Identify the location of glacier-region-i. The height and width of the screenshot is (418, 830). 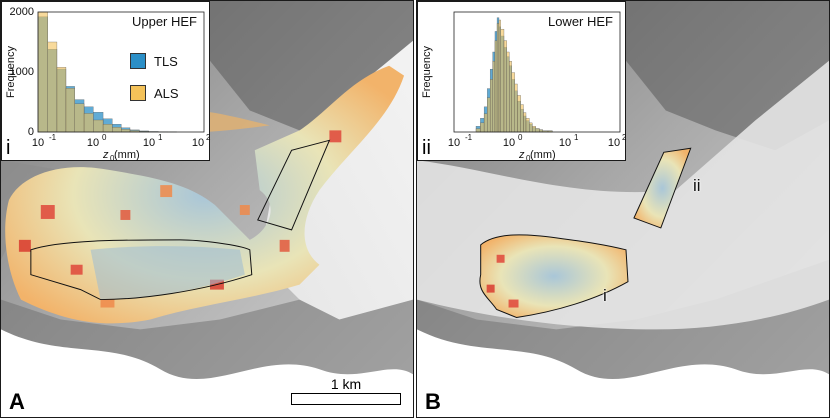
(554, 276).